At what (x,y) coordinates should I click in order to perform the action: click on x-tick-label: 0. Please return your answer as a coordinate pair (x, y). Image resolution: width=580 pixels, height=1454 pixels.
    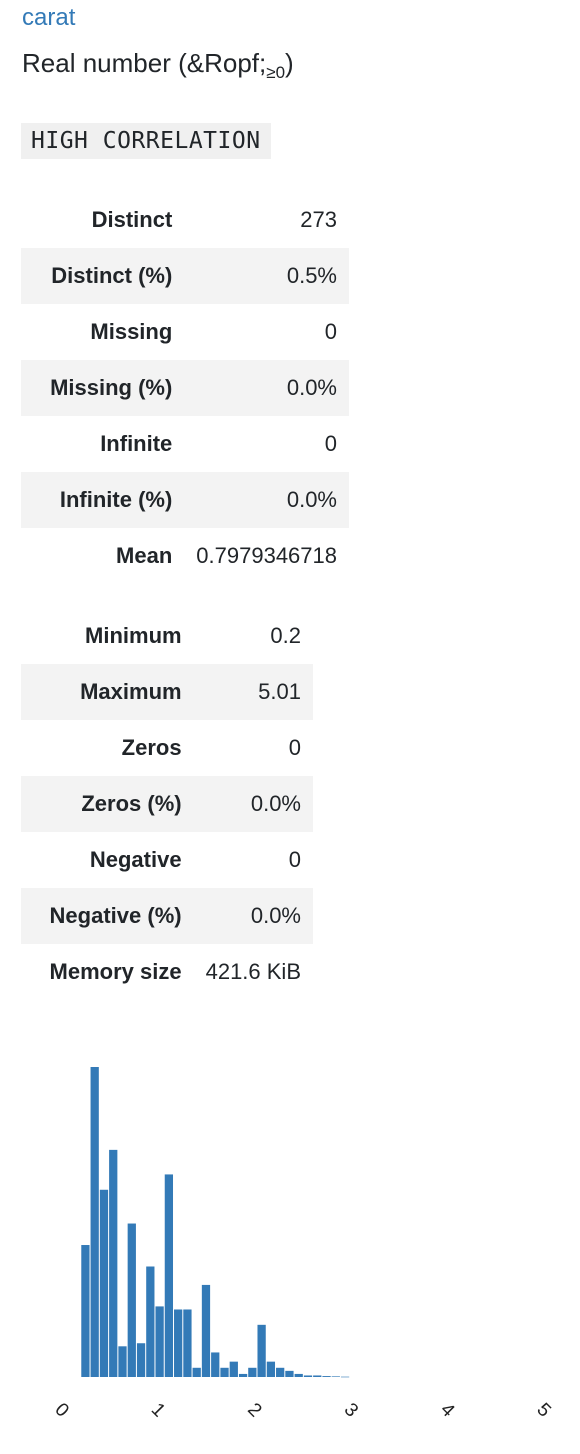
    Looking at the image, I should click on (61, 1410).